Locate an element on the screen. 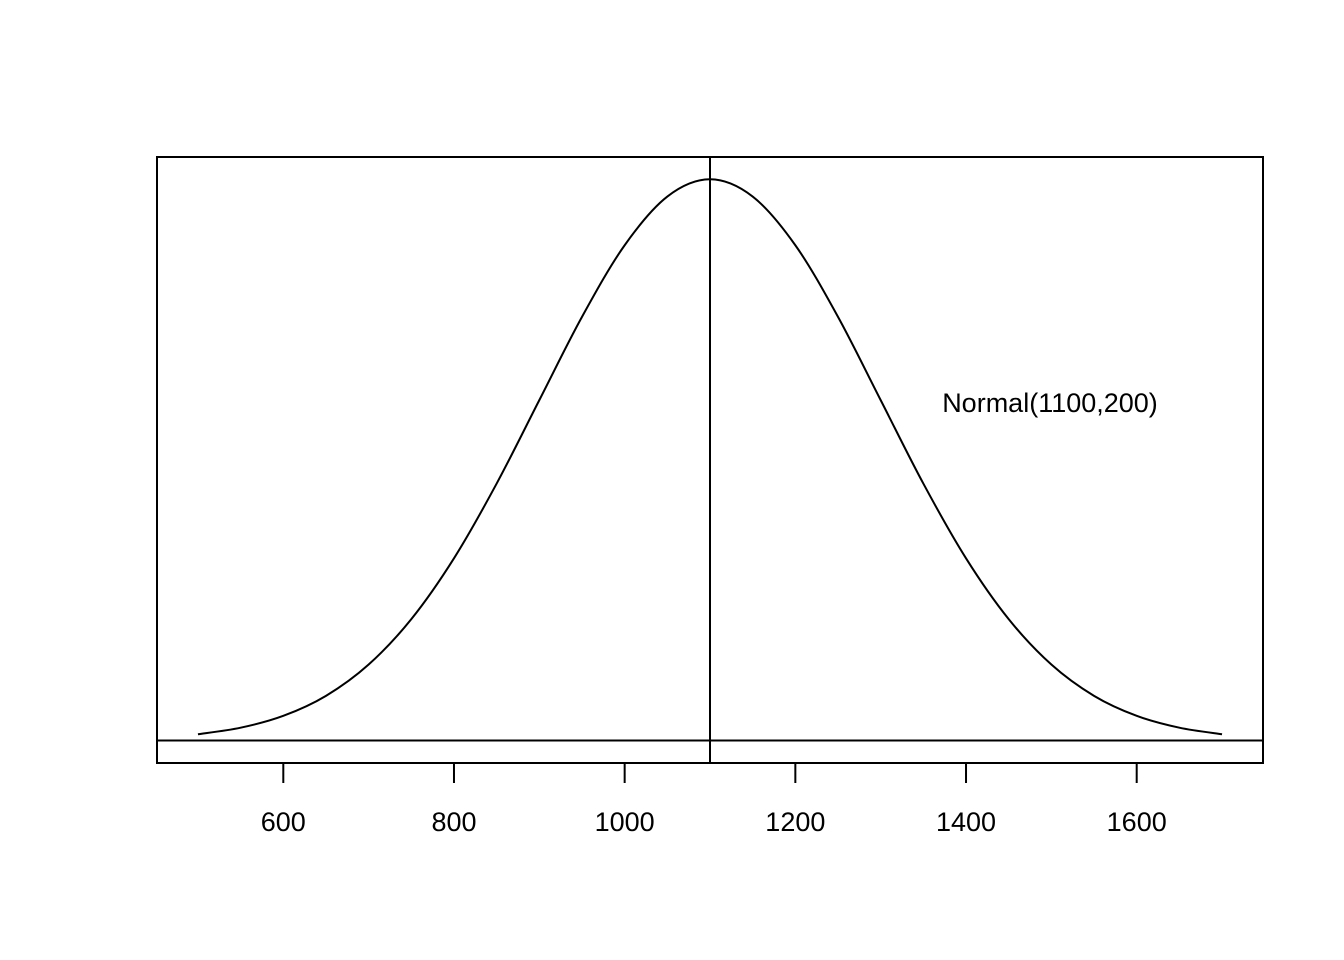  x-tick-label: 600 is located at coordinates (283, 822).